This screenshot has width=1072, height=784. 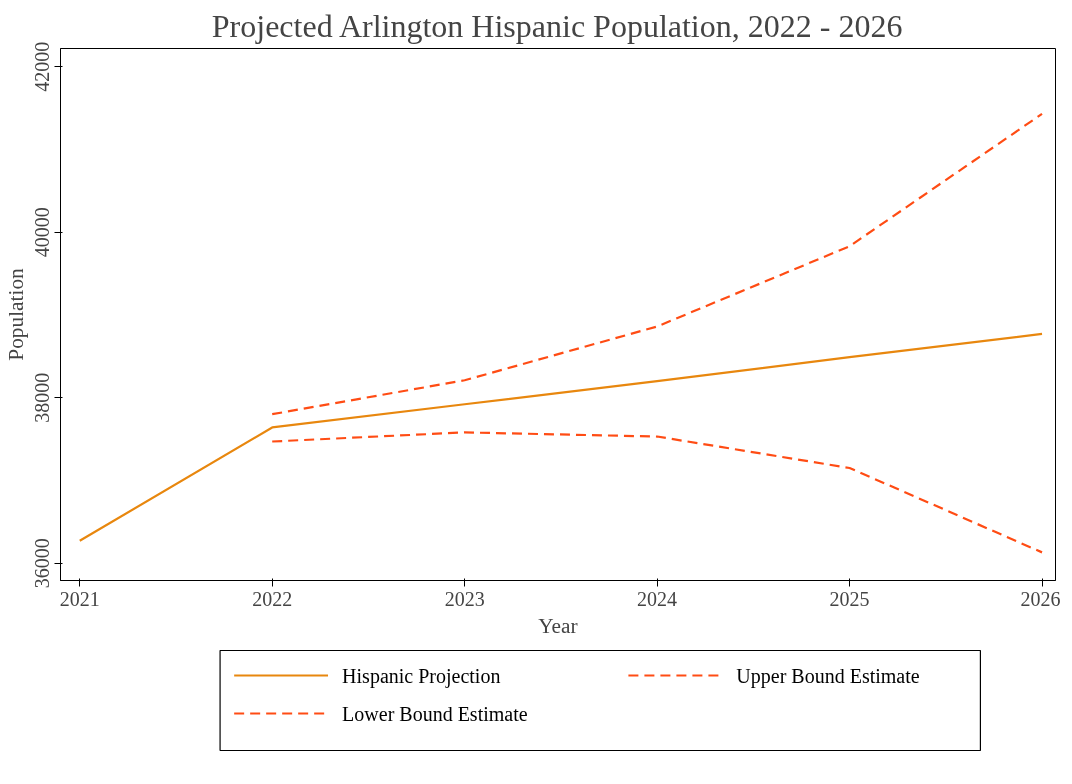 I want to click on legend-label: Upper Bound Estimate, so click(x=828, y=676).